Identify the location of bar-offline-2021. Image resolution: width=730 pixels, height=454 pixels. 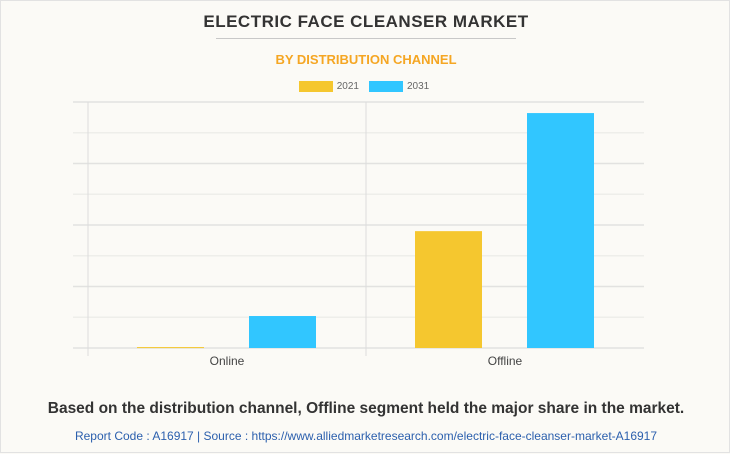
(448, 289).